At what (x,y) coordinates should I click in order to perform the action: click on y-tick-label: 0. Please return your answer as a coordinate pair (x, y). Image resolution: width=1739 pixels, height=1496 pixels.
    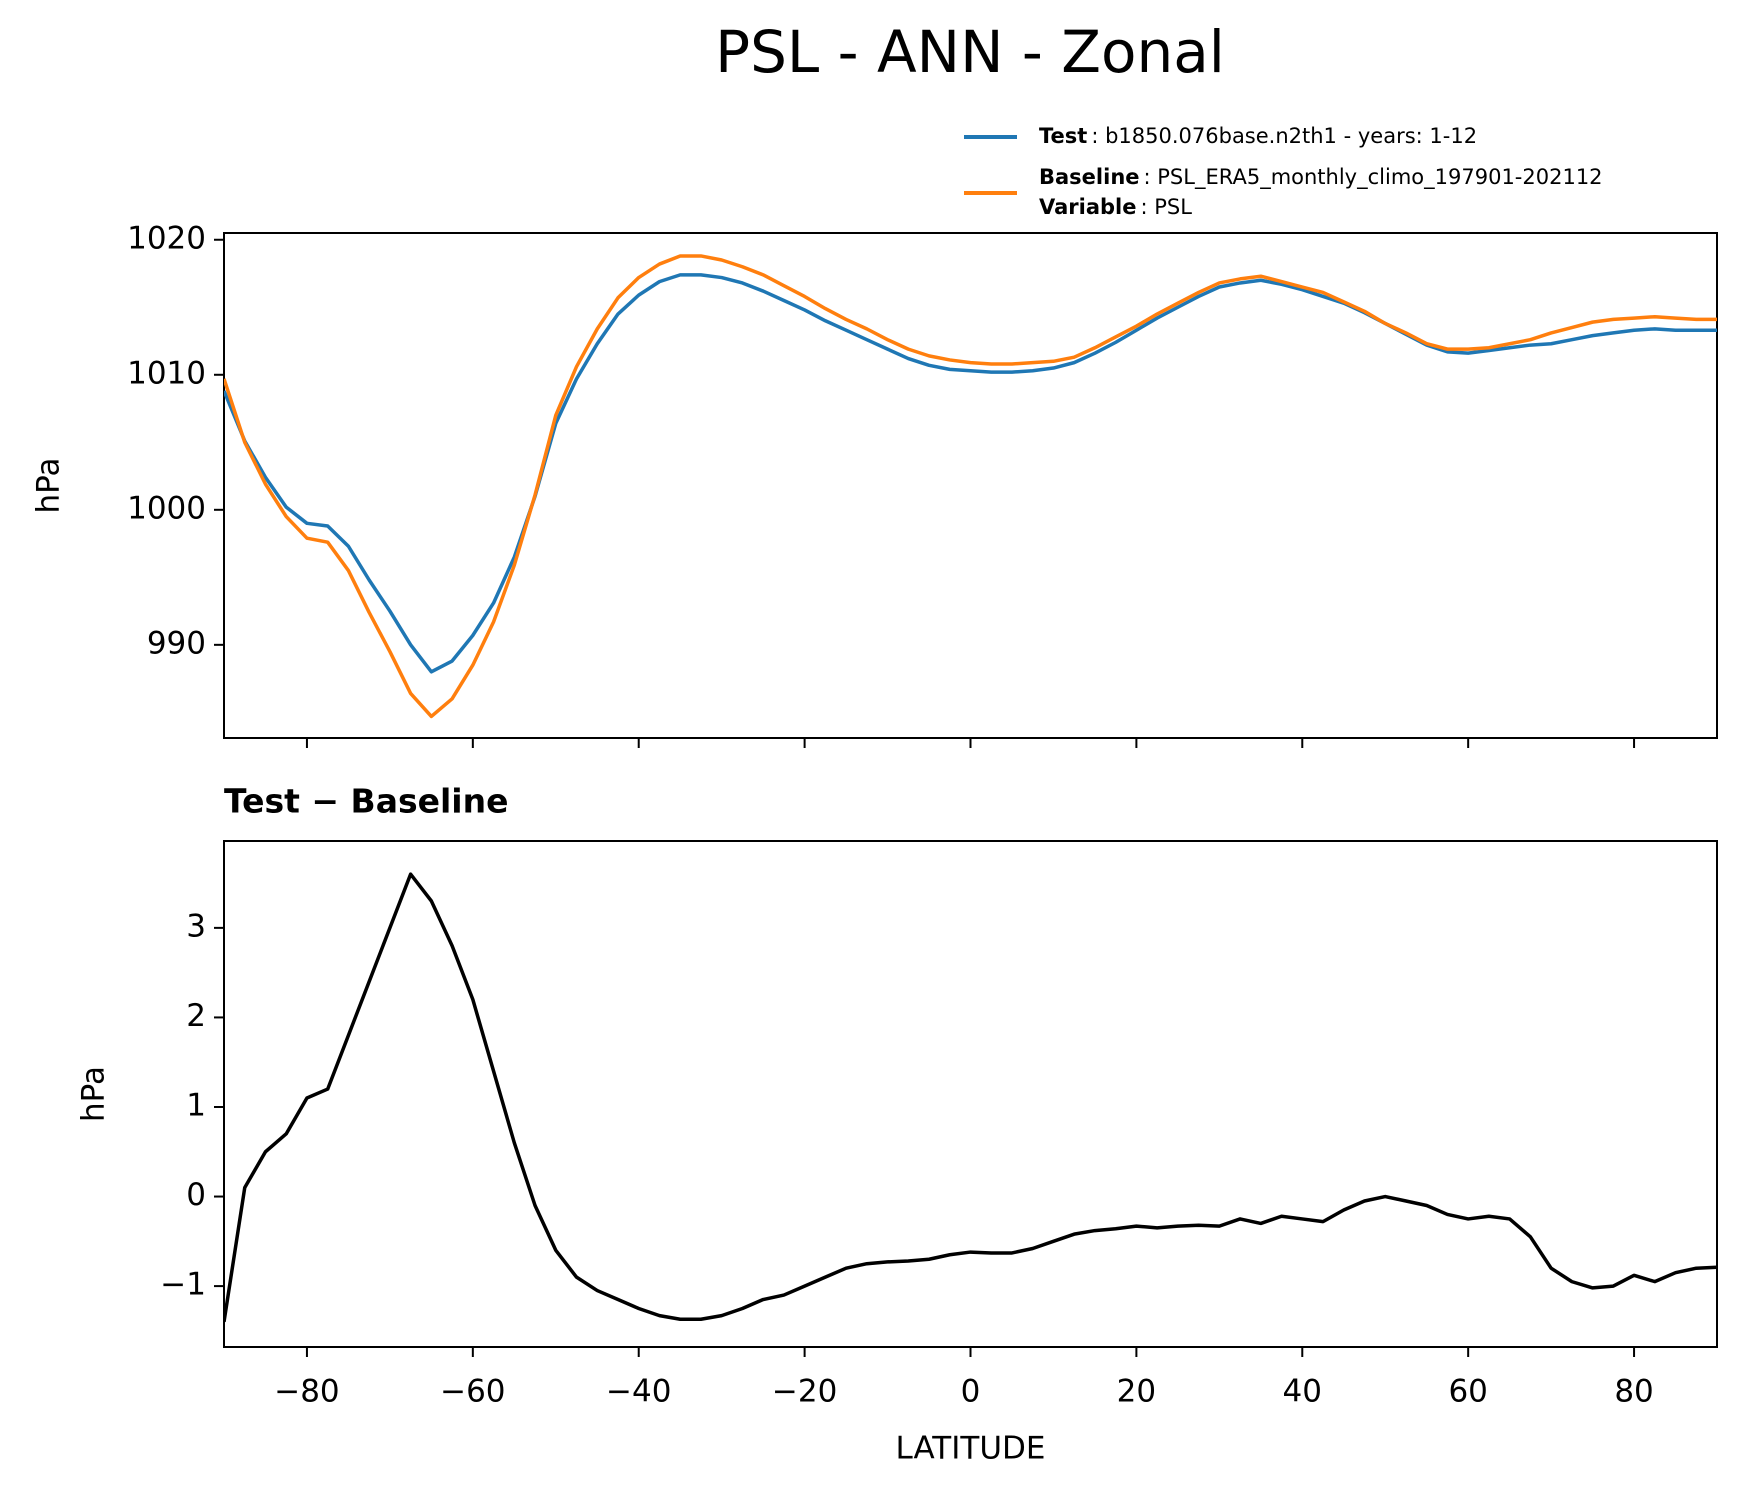
    Looking at the image, I should click on (196, 1195).